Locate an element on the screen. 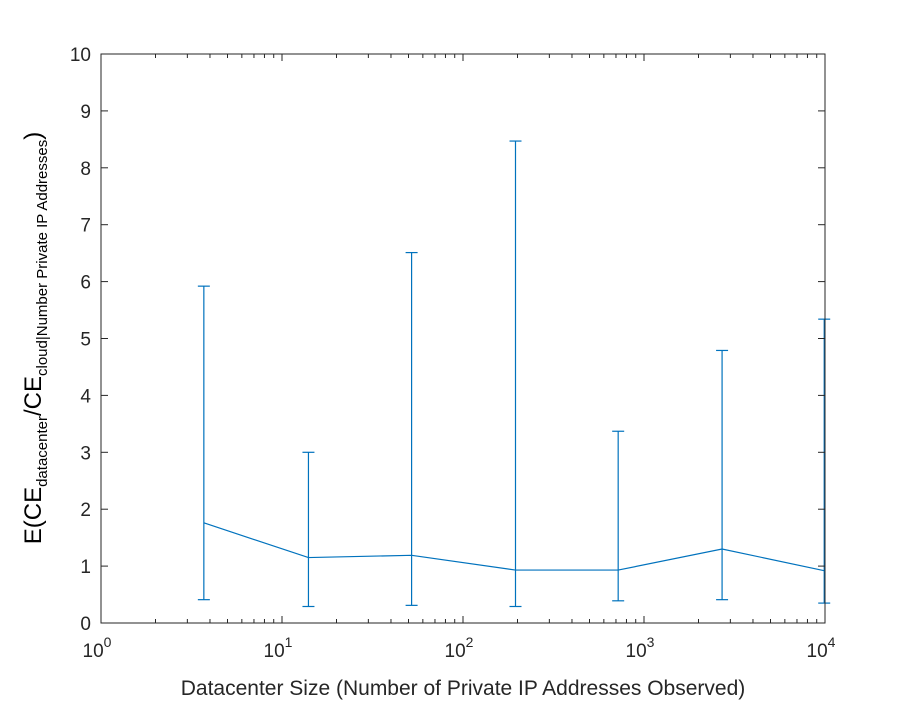 The image size is (914, 703). y-axis-label-sub1: datacenter is located at coordinates (42, 451).